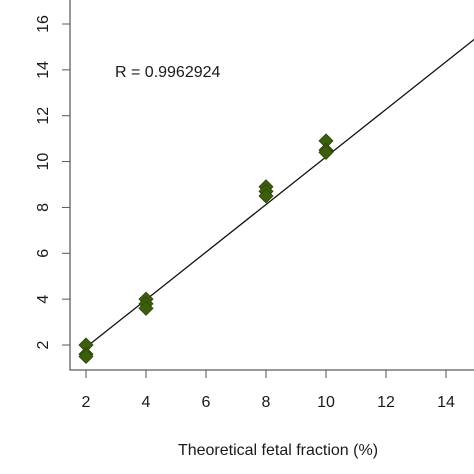 The width and height of the screenshot is (474, 474). I want to click on y-tick-label: 14, so click(43, 70).